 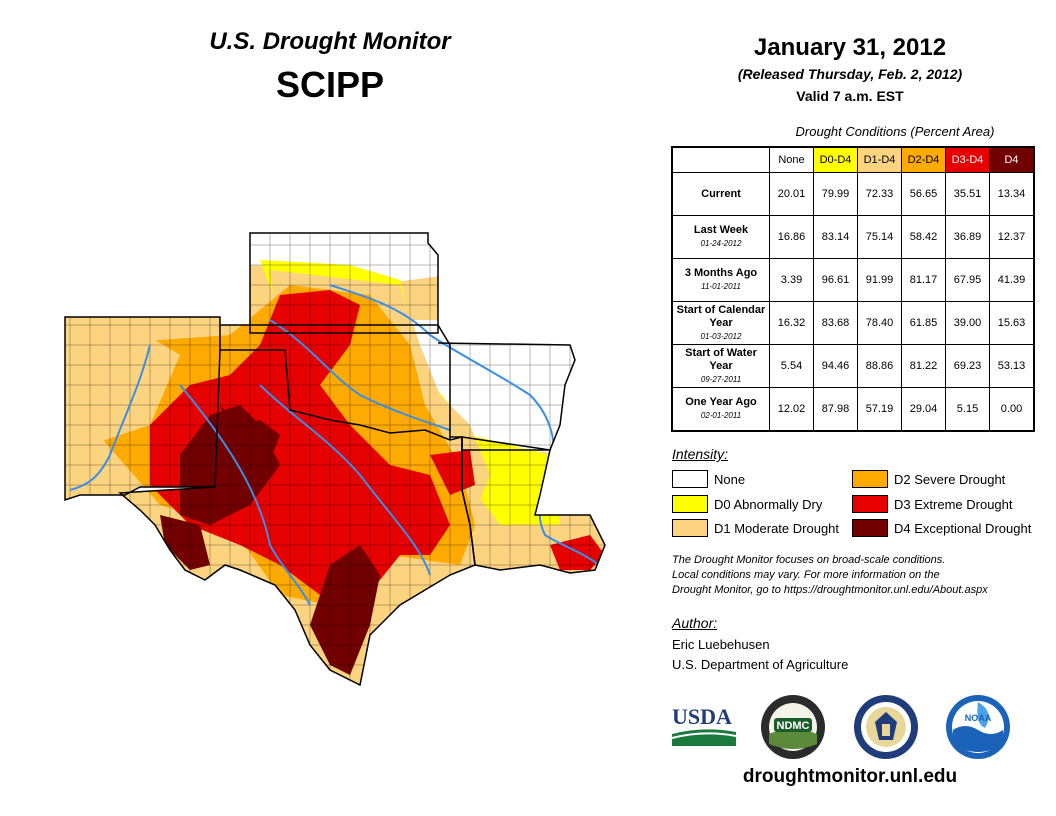 I want to click on legend-label: None, so click(x=730, y=479).